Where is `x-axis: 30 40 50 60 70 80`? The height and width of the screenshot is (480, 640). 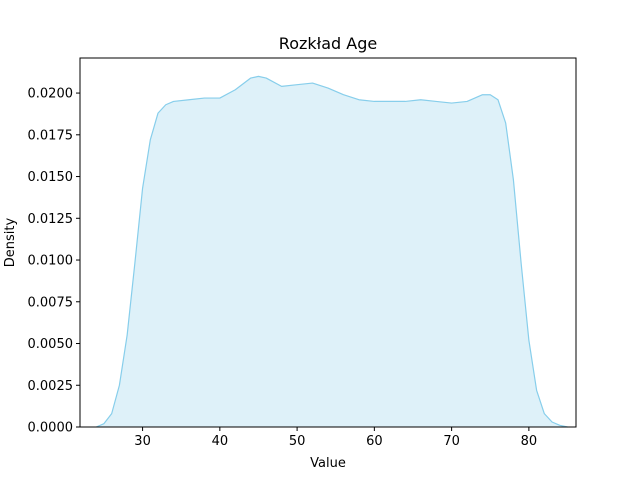
x-axis: 30 40 50 60 70 80 is located at coordinates (335, 438).